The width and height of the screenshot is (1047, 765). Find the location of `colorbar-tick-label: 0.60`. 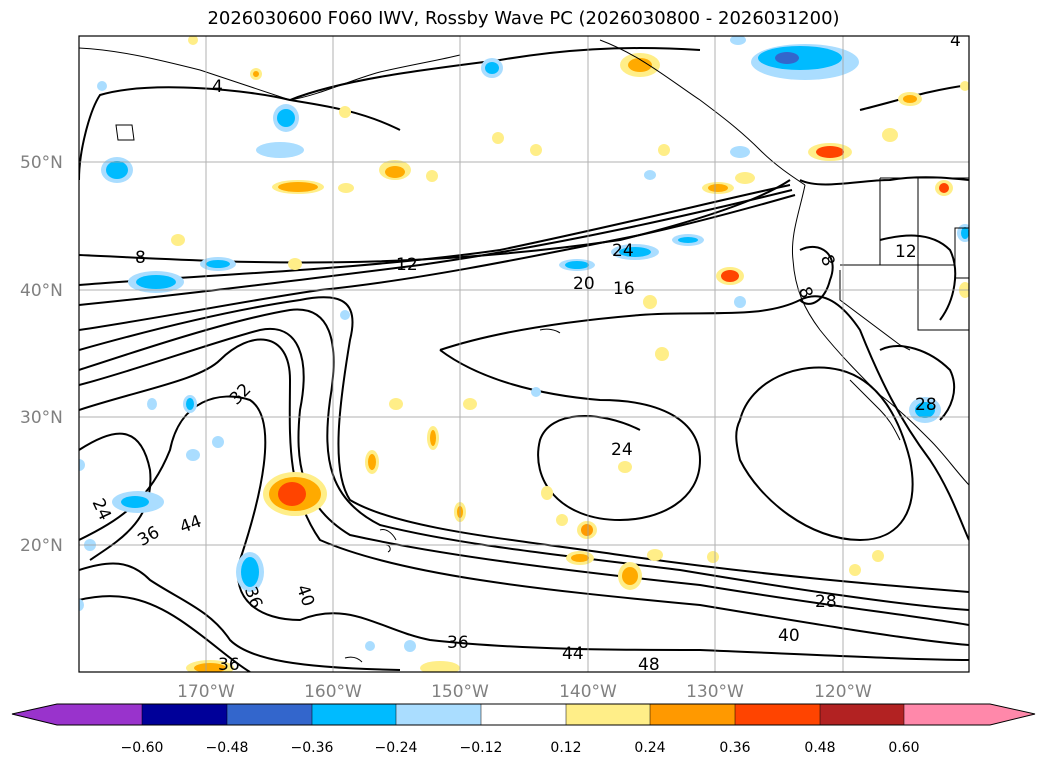

colorbar-tick-label: 0.60 is located at coordinates (903, 748).